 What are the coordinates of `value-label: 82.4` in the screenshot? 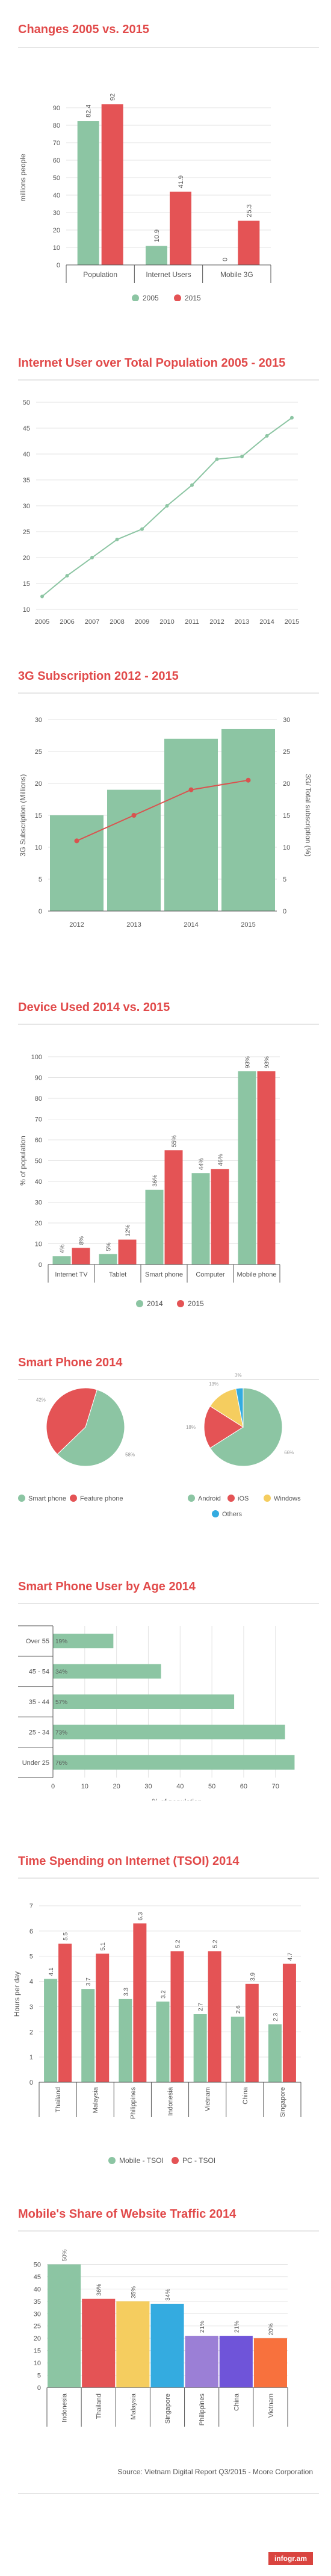 It's located at (89, 111).